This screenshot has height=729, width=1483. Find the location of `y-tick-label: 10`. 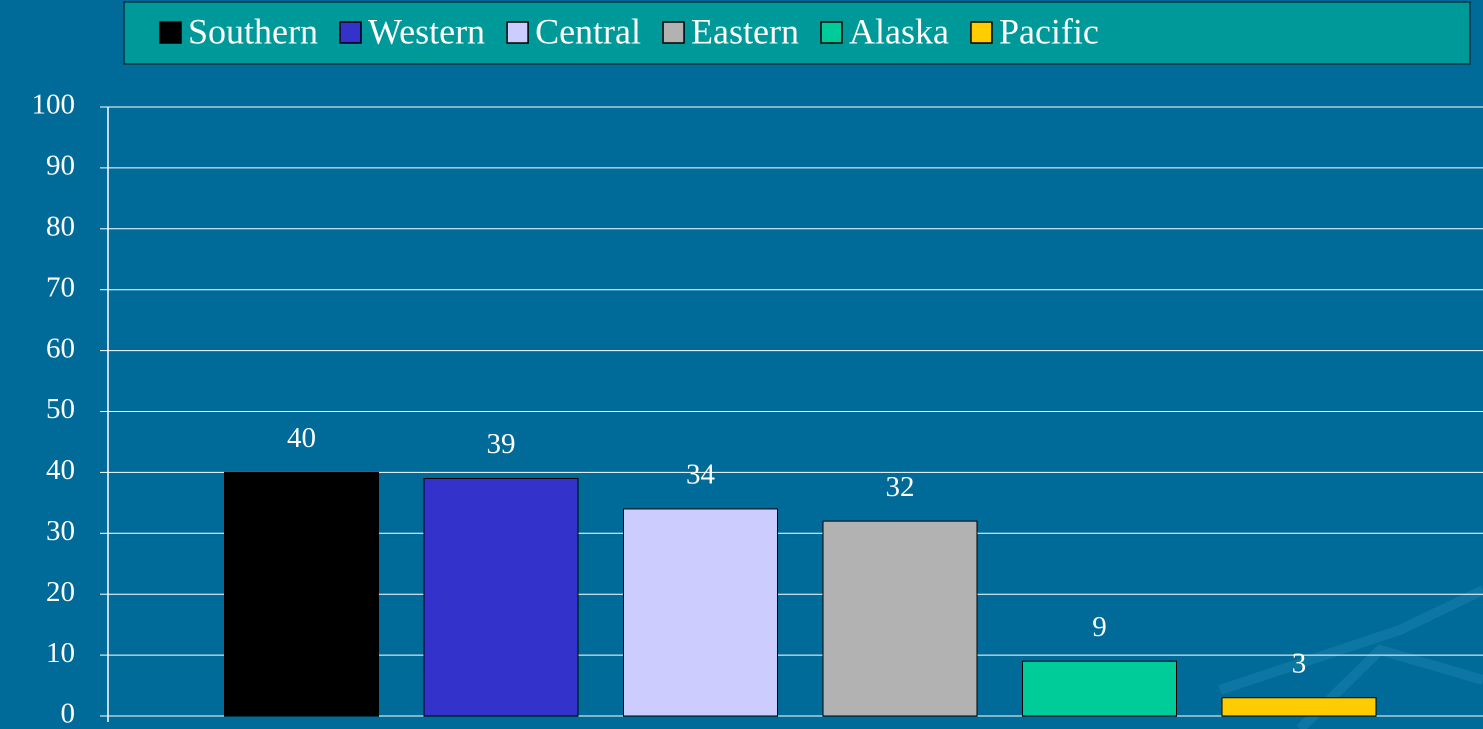

y-tick-label: 10 is located at coordinates (60, 653).